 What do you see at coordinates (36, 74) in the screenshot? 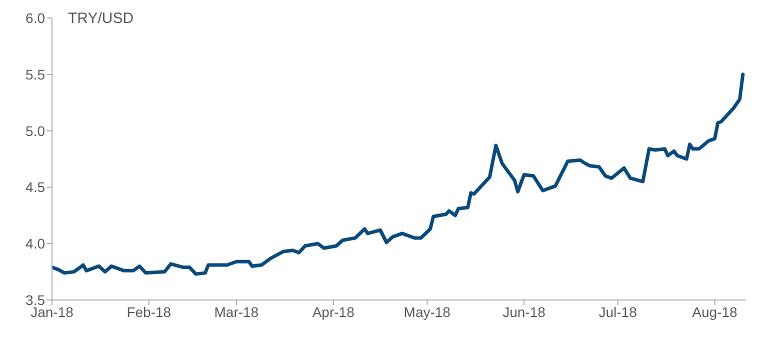
I see `y-tick-label: 5.5` at bounding box center [36, 74].